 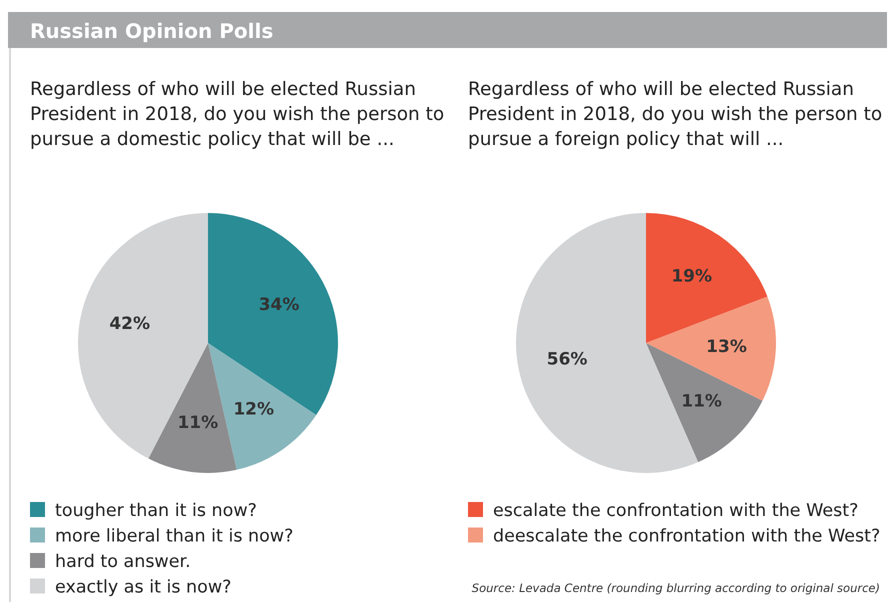 What do you see at coordinates (675, 511) in the screenshot?
I see `legend-label: escalate the confrontation with the West?` at bounding box center [675, 511].